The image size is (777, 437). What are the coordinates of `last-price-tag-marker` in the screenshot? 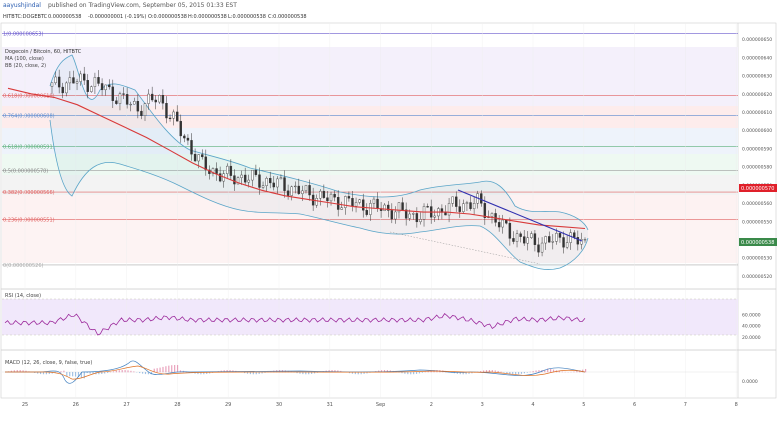 It's located at (758, 242).